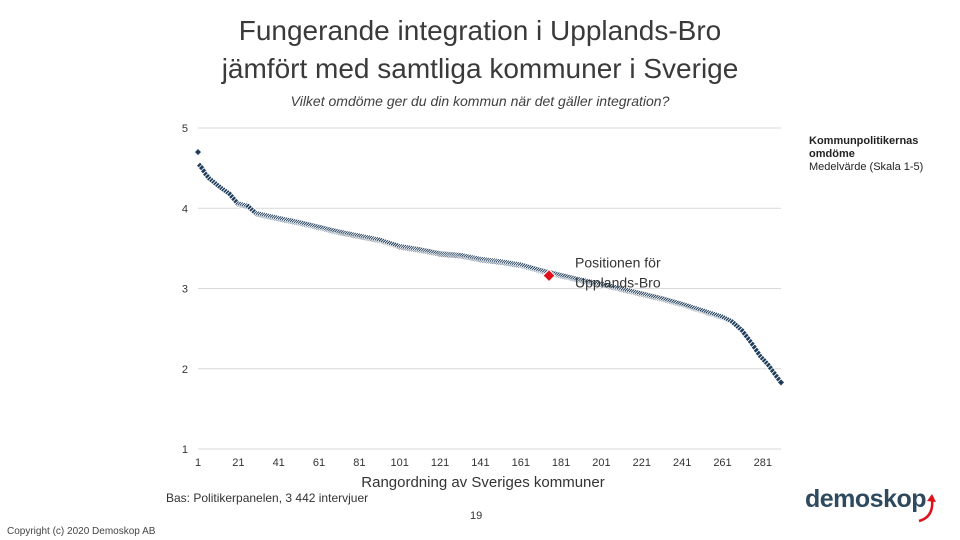 The width and height of the screenshot is (960, 540). What do you see at coordinates (238, 463) in the screenshot?
I see `x-tick-label: 21` at bounding box center [238, 463].